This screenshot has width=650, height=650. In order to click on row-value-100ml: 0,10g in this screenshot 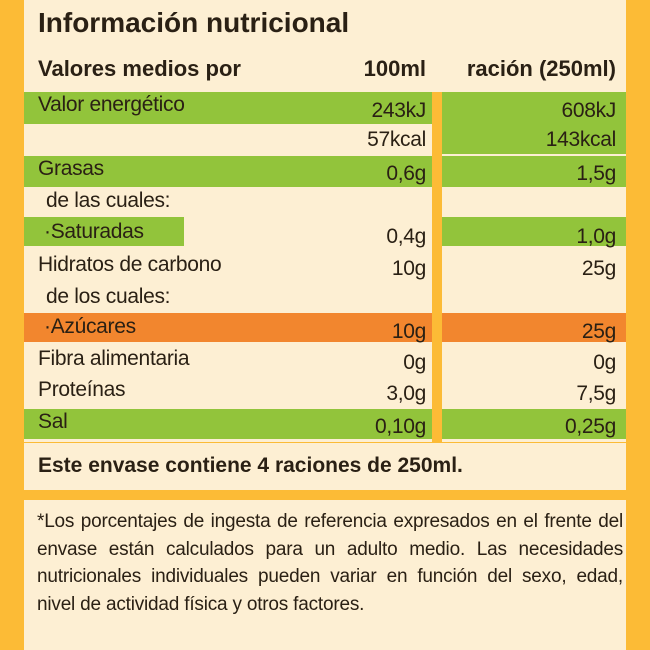, I will do `click(400, 426)`.